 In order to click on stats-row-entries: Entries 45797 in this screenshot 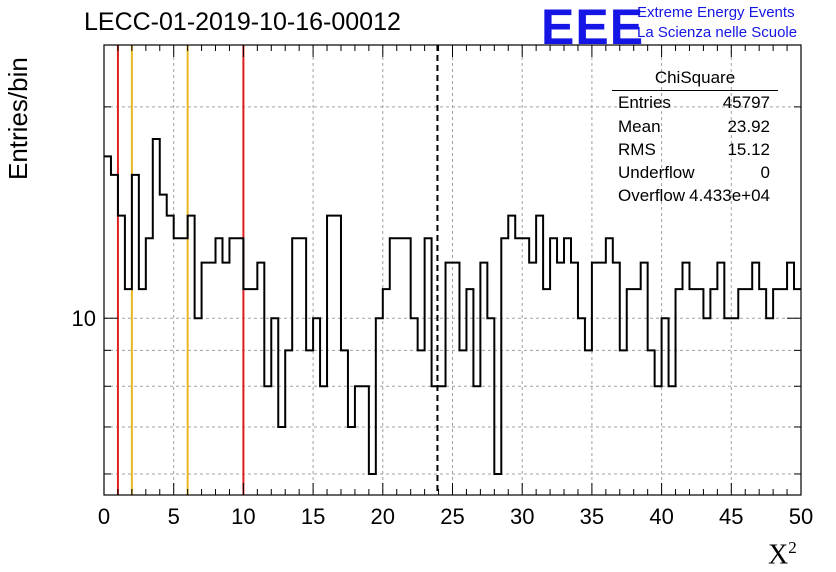, I will do `click(694, 104)`.